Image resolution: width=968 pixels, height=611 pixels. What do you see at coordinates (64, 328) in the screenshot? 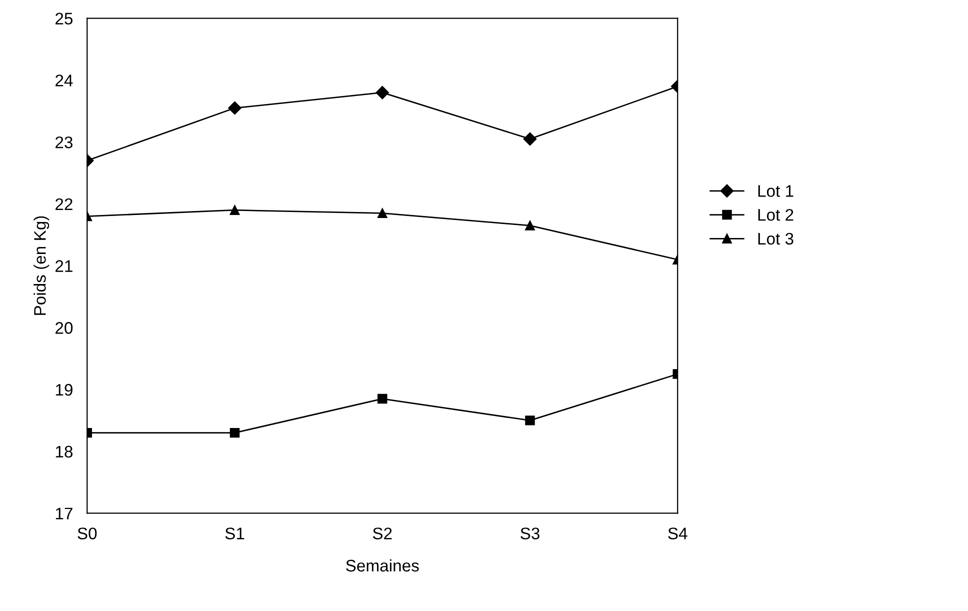
I see `y-tick-label: 20` at bounding box center [64, 328].